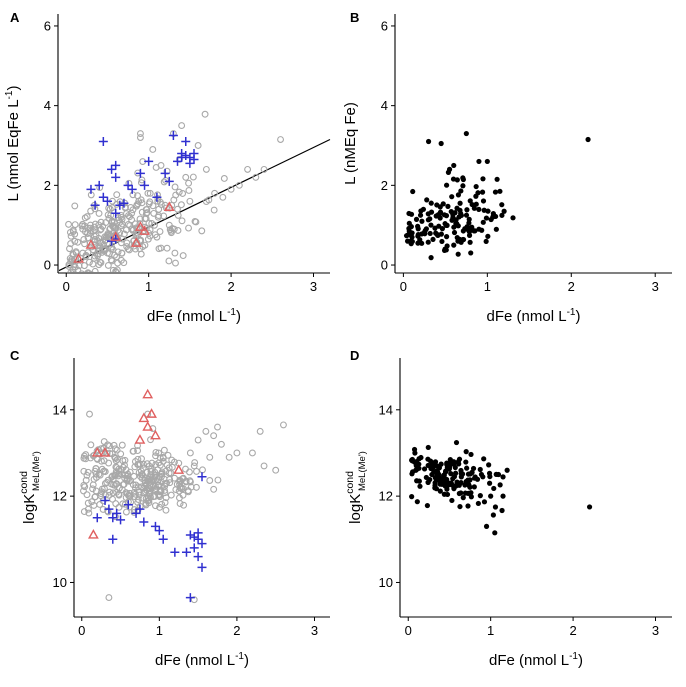  What do you see at coordinates (386, 409) in the screenshot?
I see `y-tick-label: 14` at bounding box center [386, 409].